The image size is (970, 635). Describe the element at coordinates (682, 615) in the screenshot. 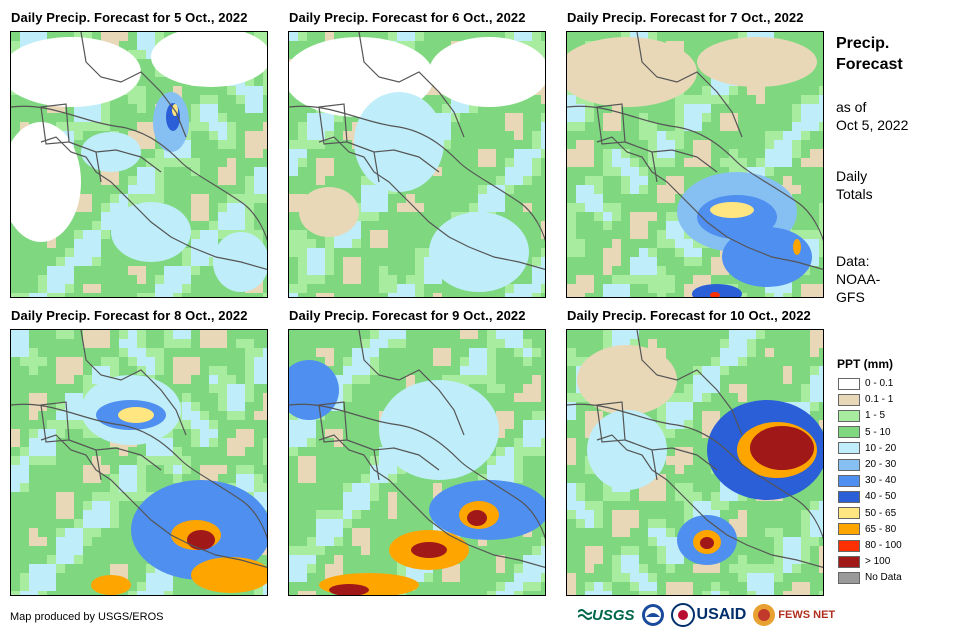

I see `usaid-seal-icon` at that location.